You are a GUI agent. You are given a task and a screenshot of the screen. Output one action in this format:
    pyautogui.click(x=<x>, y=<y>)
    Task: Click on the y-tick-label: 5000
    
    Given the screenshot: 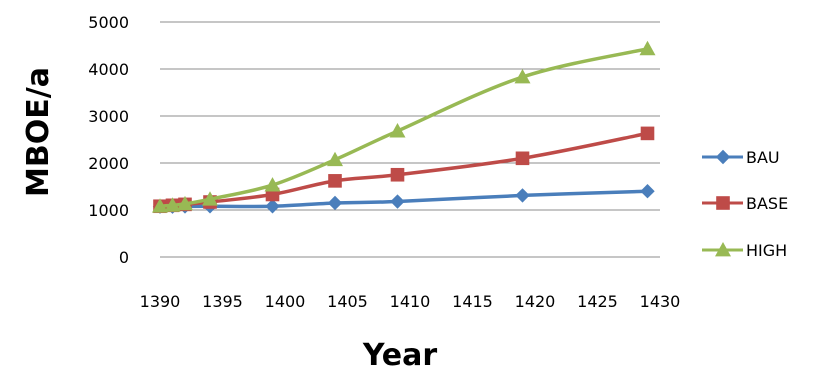 What is the action you would take?
    pyautogui.click(x=108, y=22)
    